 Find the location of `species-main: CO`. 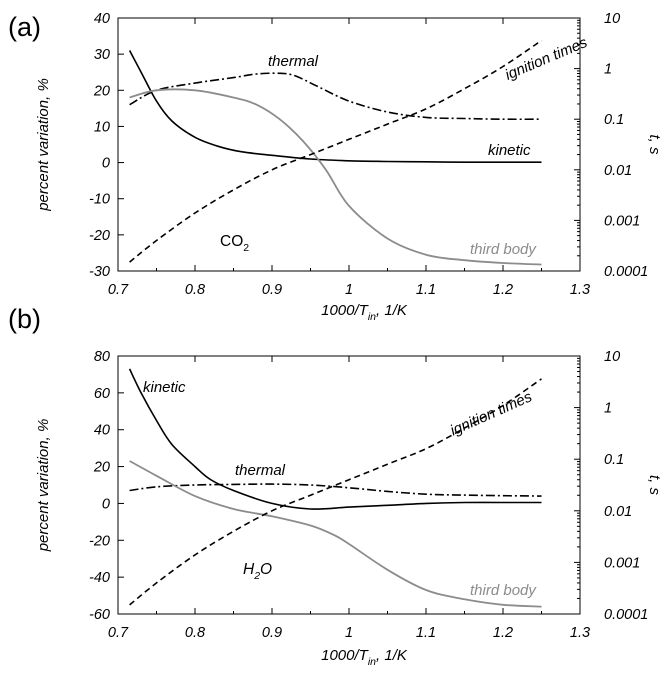

species-main: CO is located at coordinates (231, 241).